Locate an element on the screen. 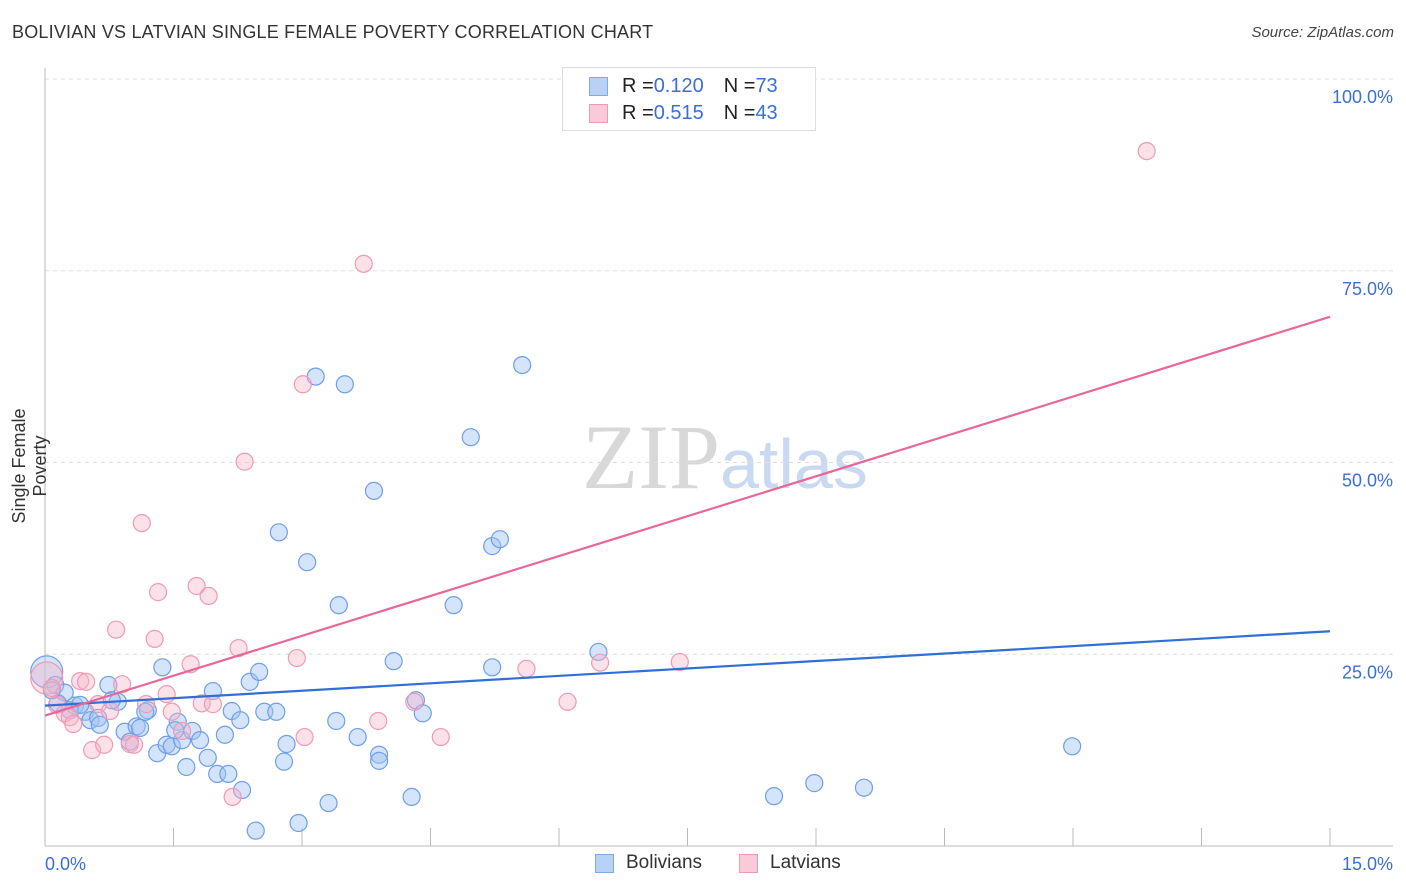 Image resolution: width=1406 pixels, height=892 pixels. y-tick-label: 50.0% is located at coordinates (1367, 481).